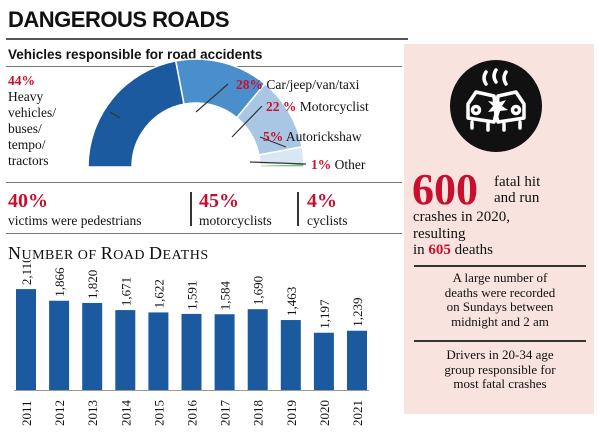  What do you see at coordinates (28, 160) in the screenshot?
I see `heavy-line: tractors` at bounding box center [28, 160].